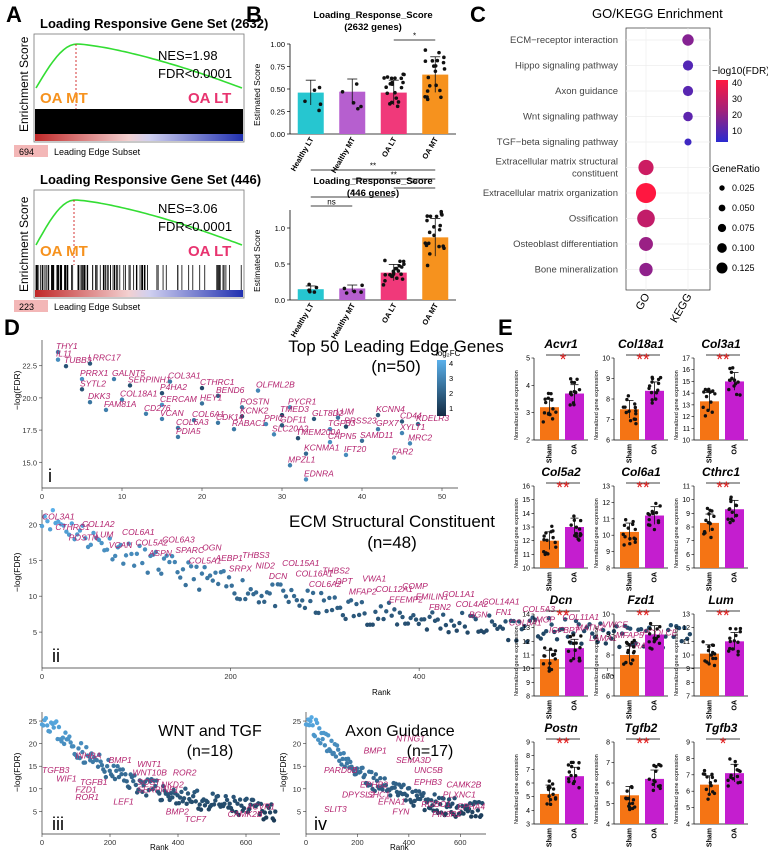 Image resolution: width=768 pixels, height=854 pixels. Describe the element at coordinates (256, 555) in the screenshot. I see `gene-label: THBS3` at that location.